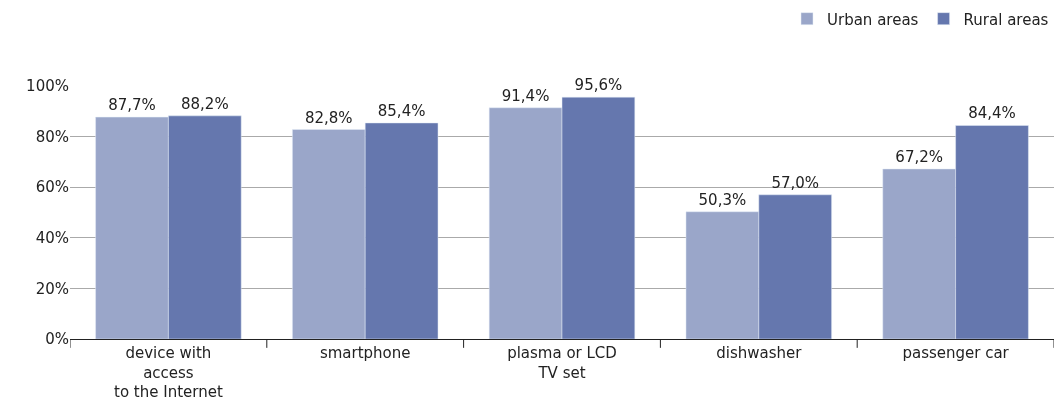 The width and height of the screenshot is (1064, 403). What do you see at coordinates (401, 110) in the screenshot?
I see `data-label: 85,4%` at bounding box center [401, 110].